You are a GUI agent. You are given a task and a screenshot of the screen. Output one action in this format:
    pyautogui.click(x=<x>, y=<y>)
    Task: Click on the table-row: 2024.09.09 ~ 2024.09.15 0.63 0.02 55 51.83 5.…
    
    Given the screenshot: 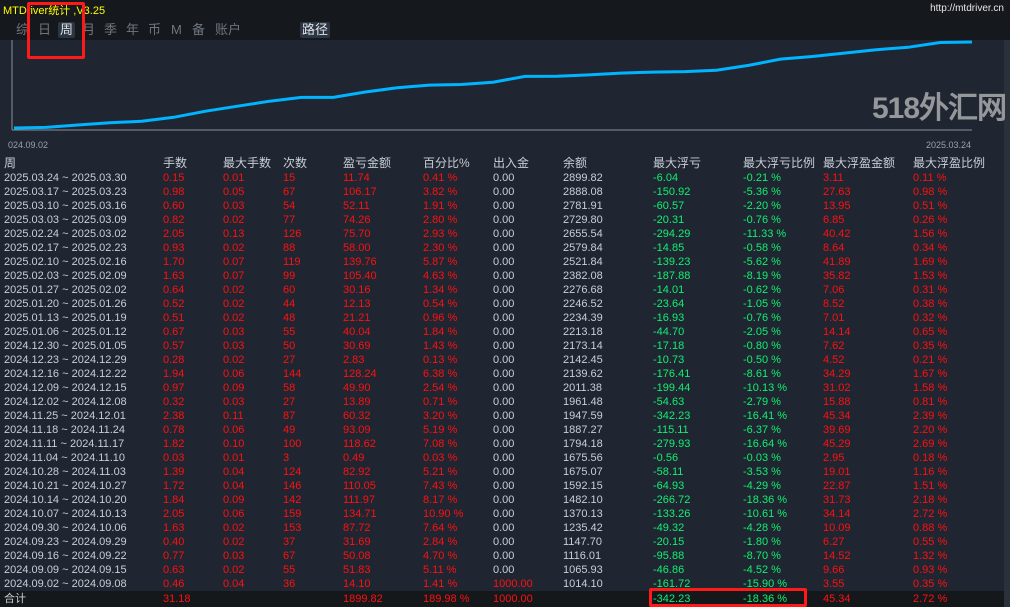 What is the action you would take?
    pyautogui.click(x=502, y=570)
    